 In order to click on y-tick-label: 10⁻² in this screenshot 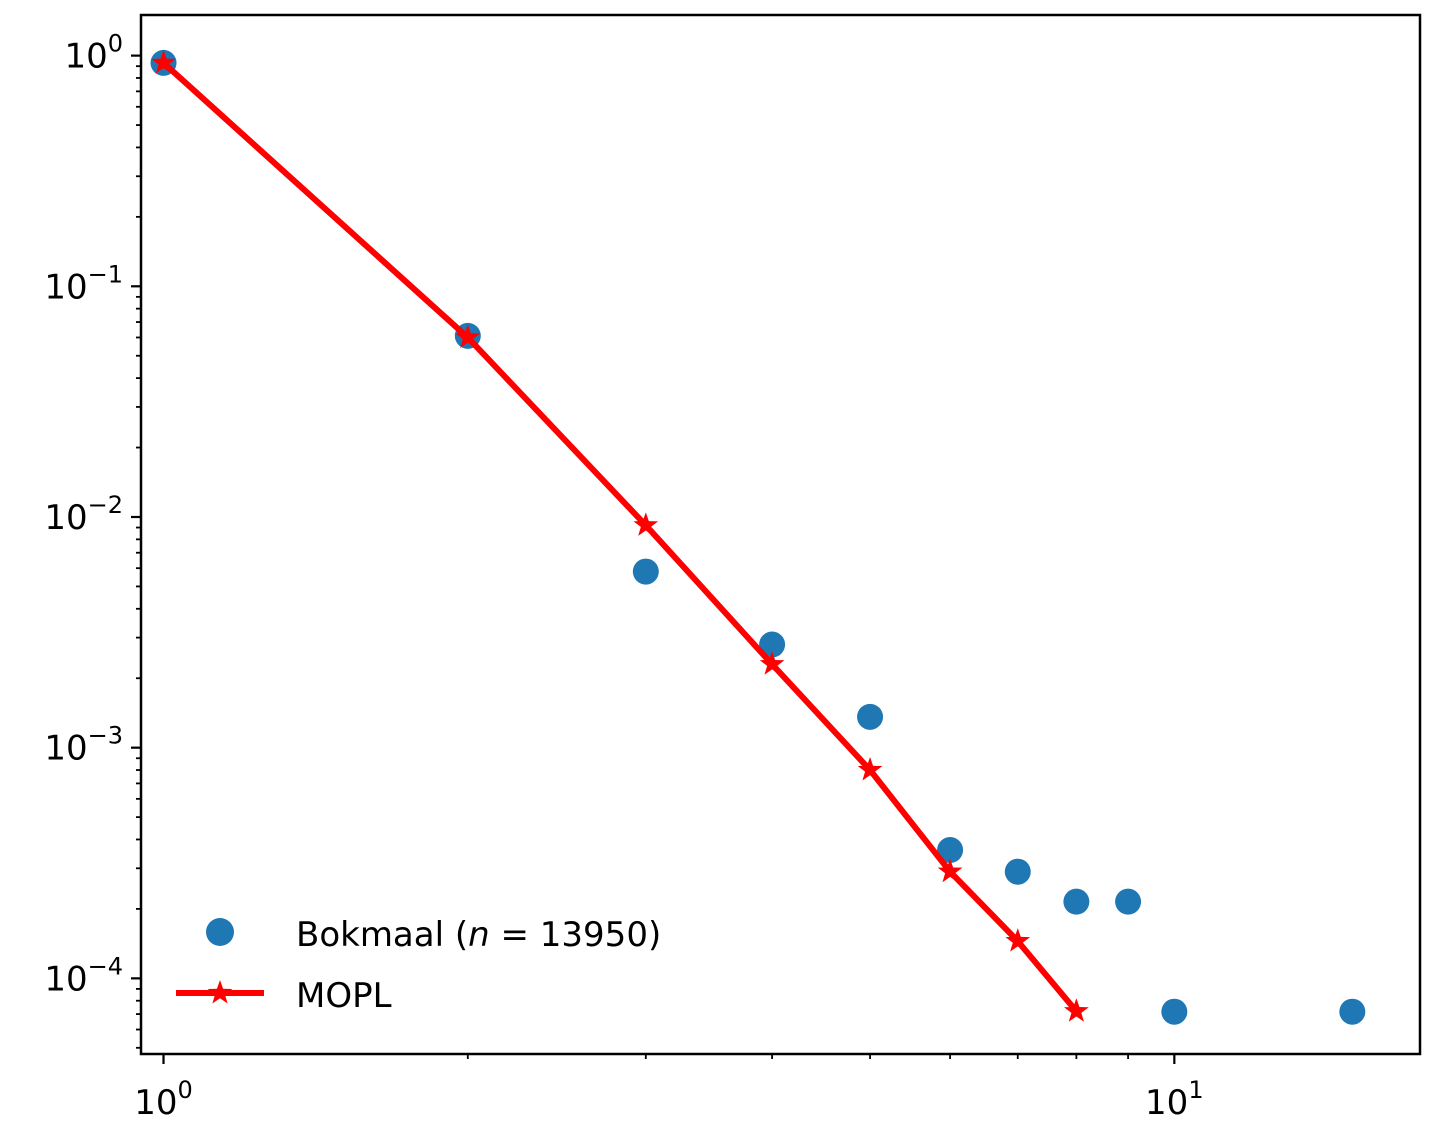, I will do `click(83, 514)`.